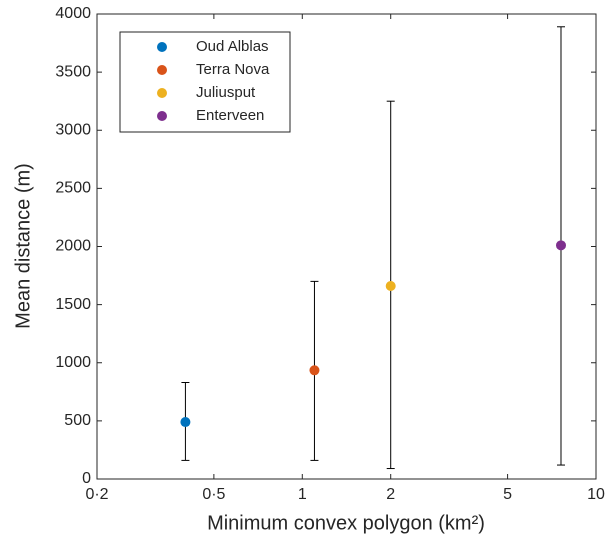  I want to click on x-tick-label: 10, so click(596, 494).